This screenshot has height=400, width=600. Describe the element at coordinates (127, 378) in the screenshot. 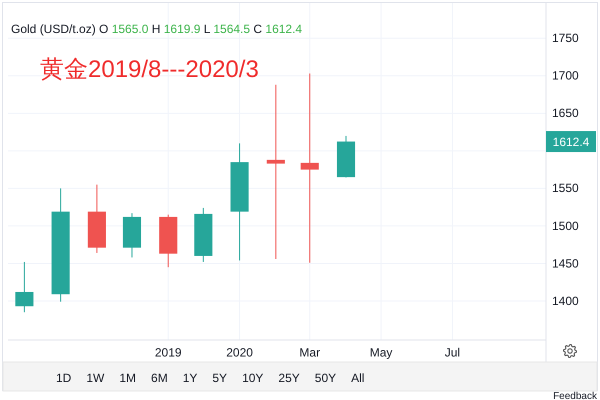

I see `text: 1M` at that location.